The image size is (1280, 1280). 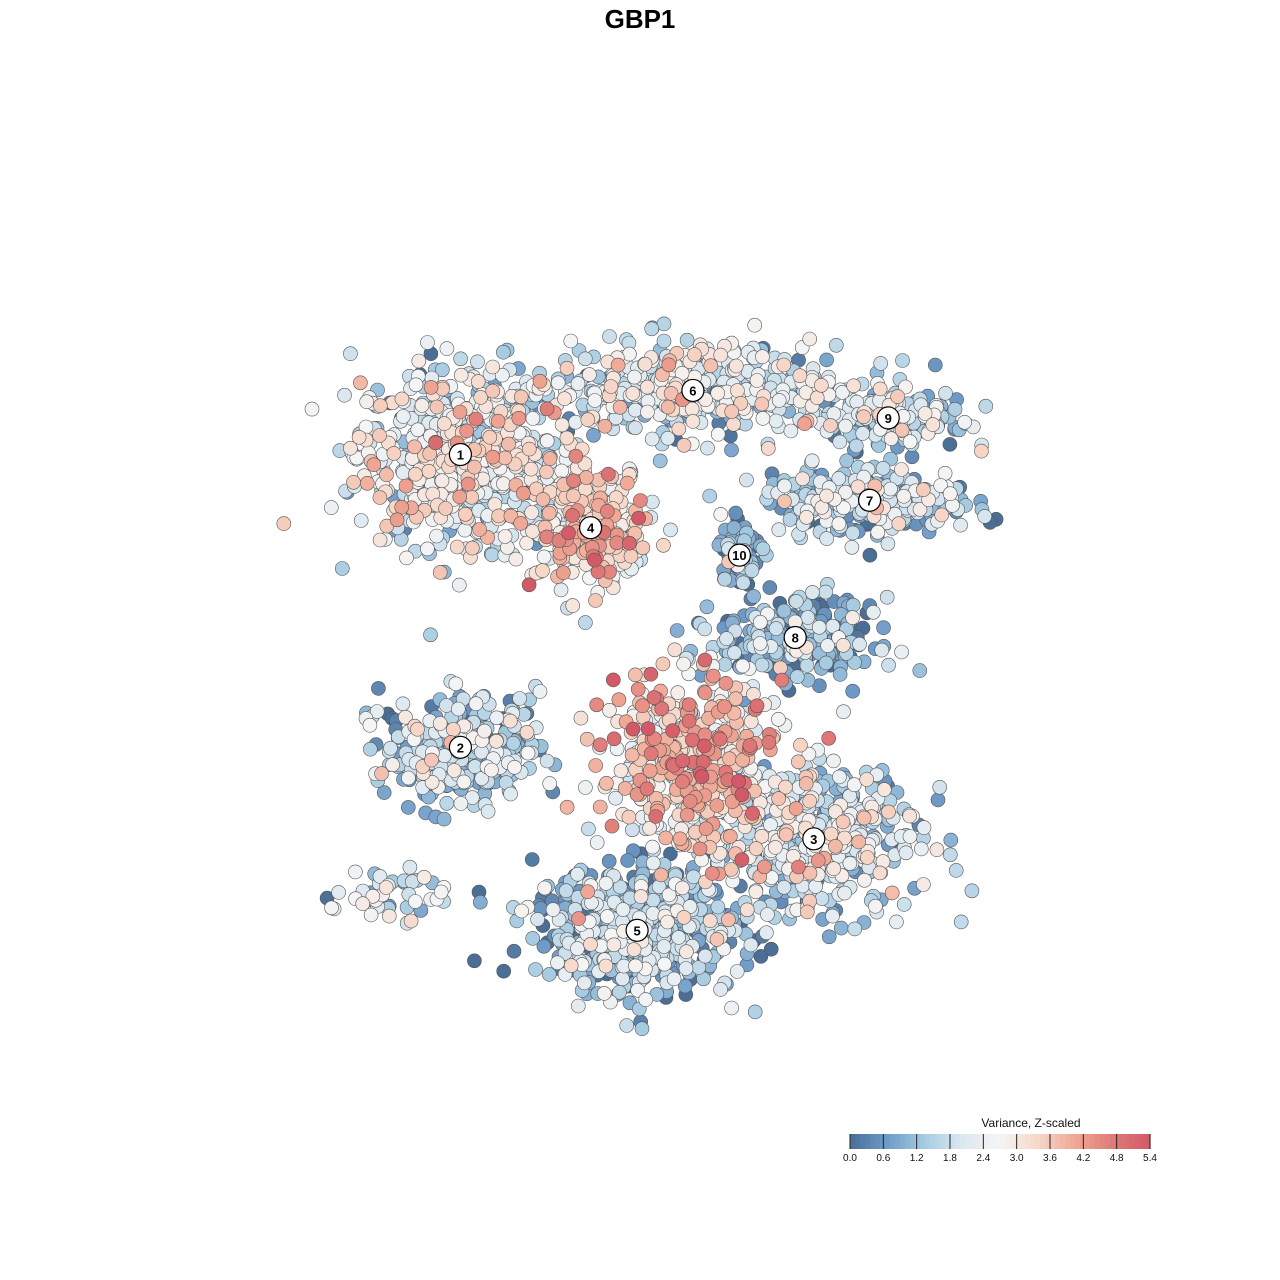 What do you see at coordinates (1030, 1123) in the screenshot?
I see `legend-title: Variance, Z-scaled` at bounding box center [1030, 1123].